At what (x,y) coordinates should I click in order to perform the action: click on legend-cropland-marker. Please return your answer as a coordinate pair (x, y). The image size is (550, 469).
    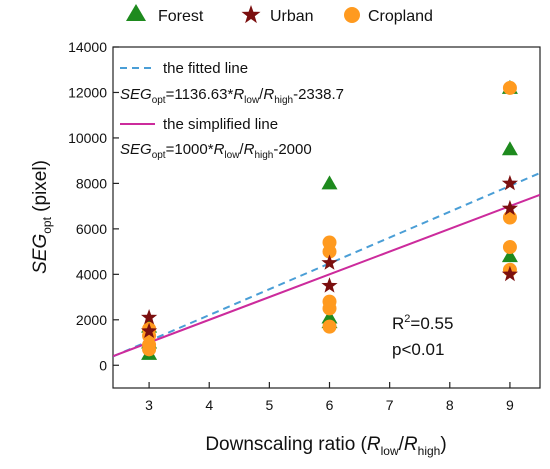
    Looking at the image, I should click on (352, 15).